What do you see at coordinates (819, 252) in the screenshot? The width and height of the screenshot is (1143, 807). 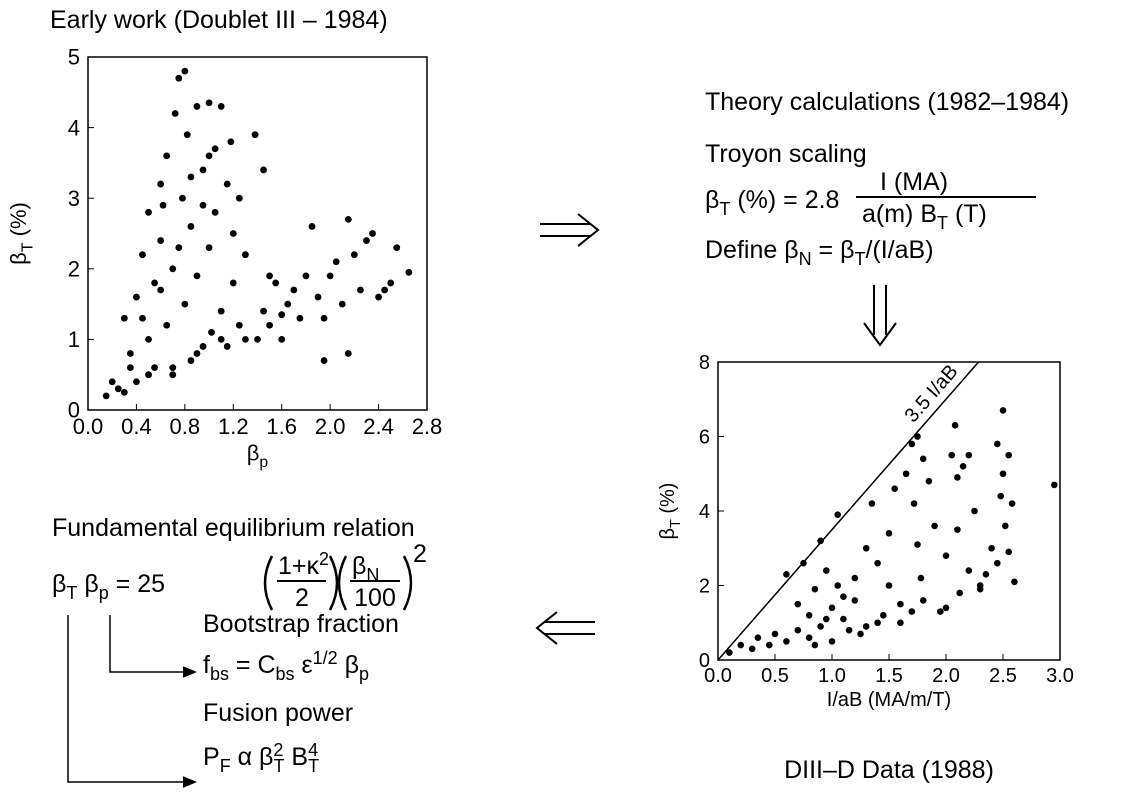 I see `define-beta-n: Define βN = βT/(I/aB)` at bounding box center [819, 252].